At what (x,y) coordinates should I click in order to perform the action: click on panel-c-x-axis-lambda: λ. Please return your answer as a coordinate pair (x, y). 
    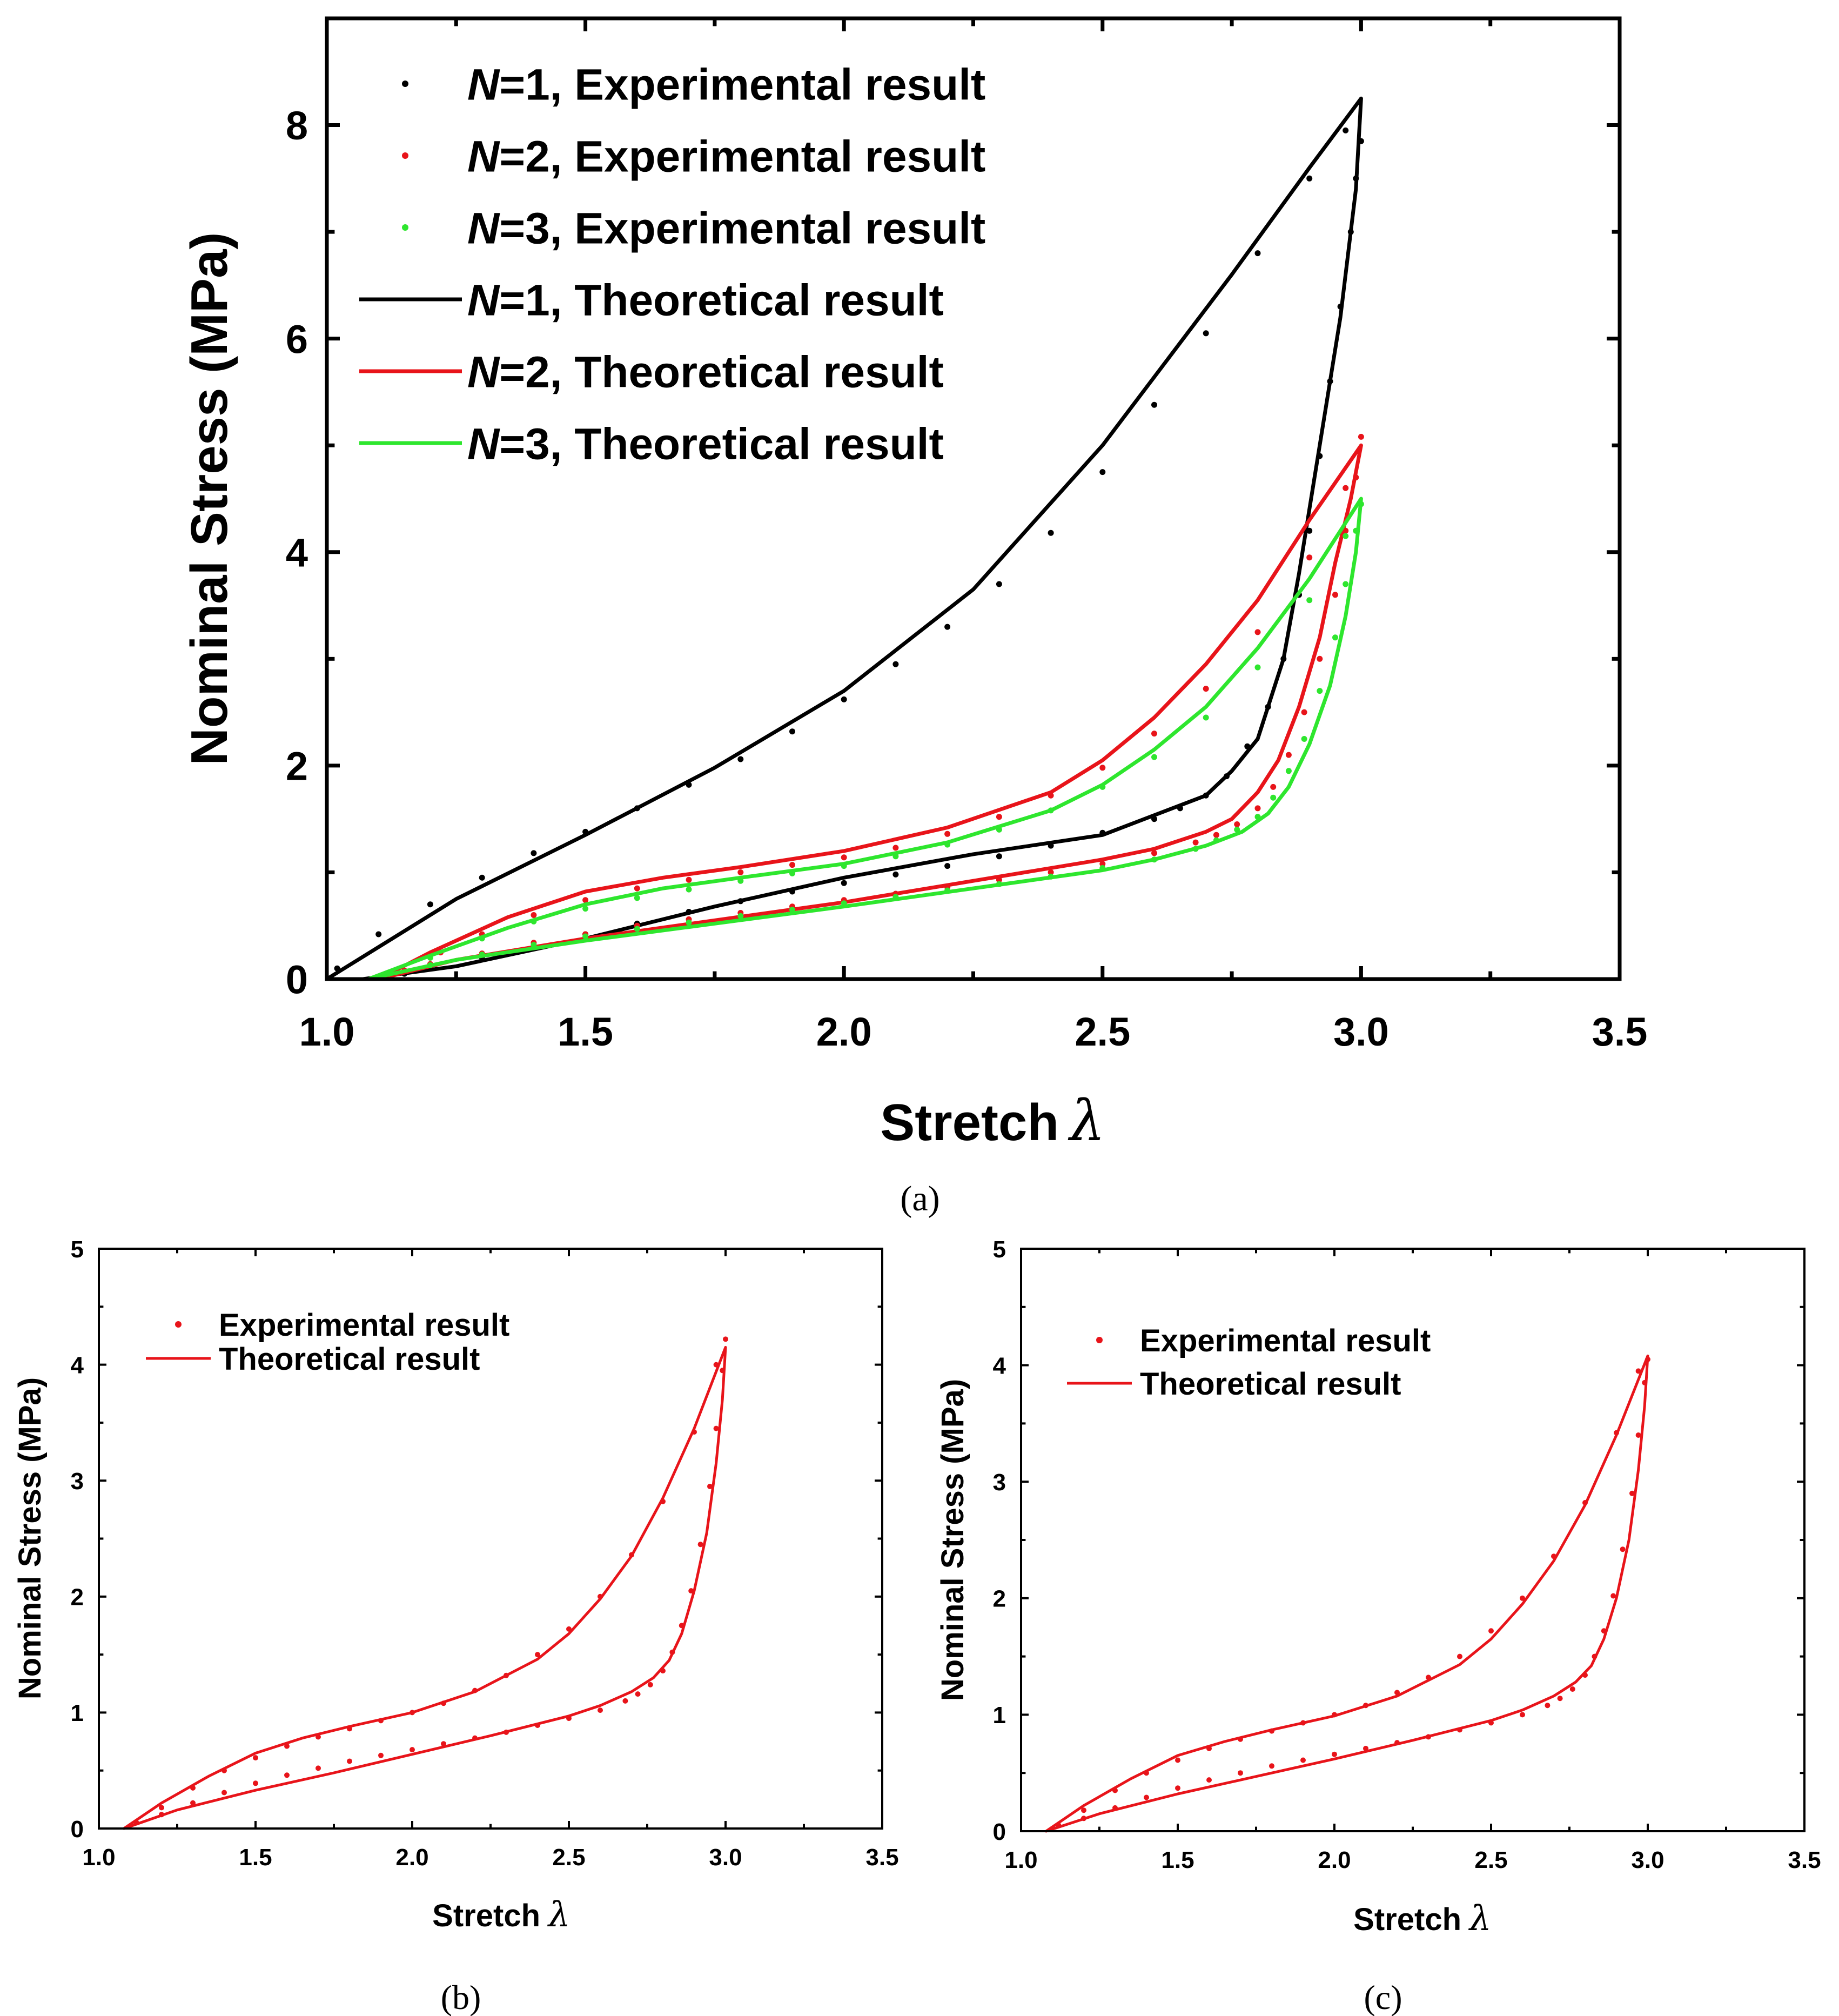
    Looking at the image, I should click on (1480, 1919).